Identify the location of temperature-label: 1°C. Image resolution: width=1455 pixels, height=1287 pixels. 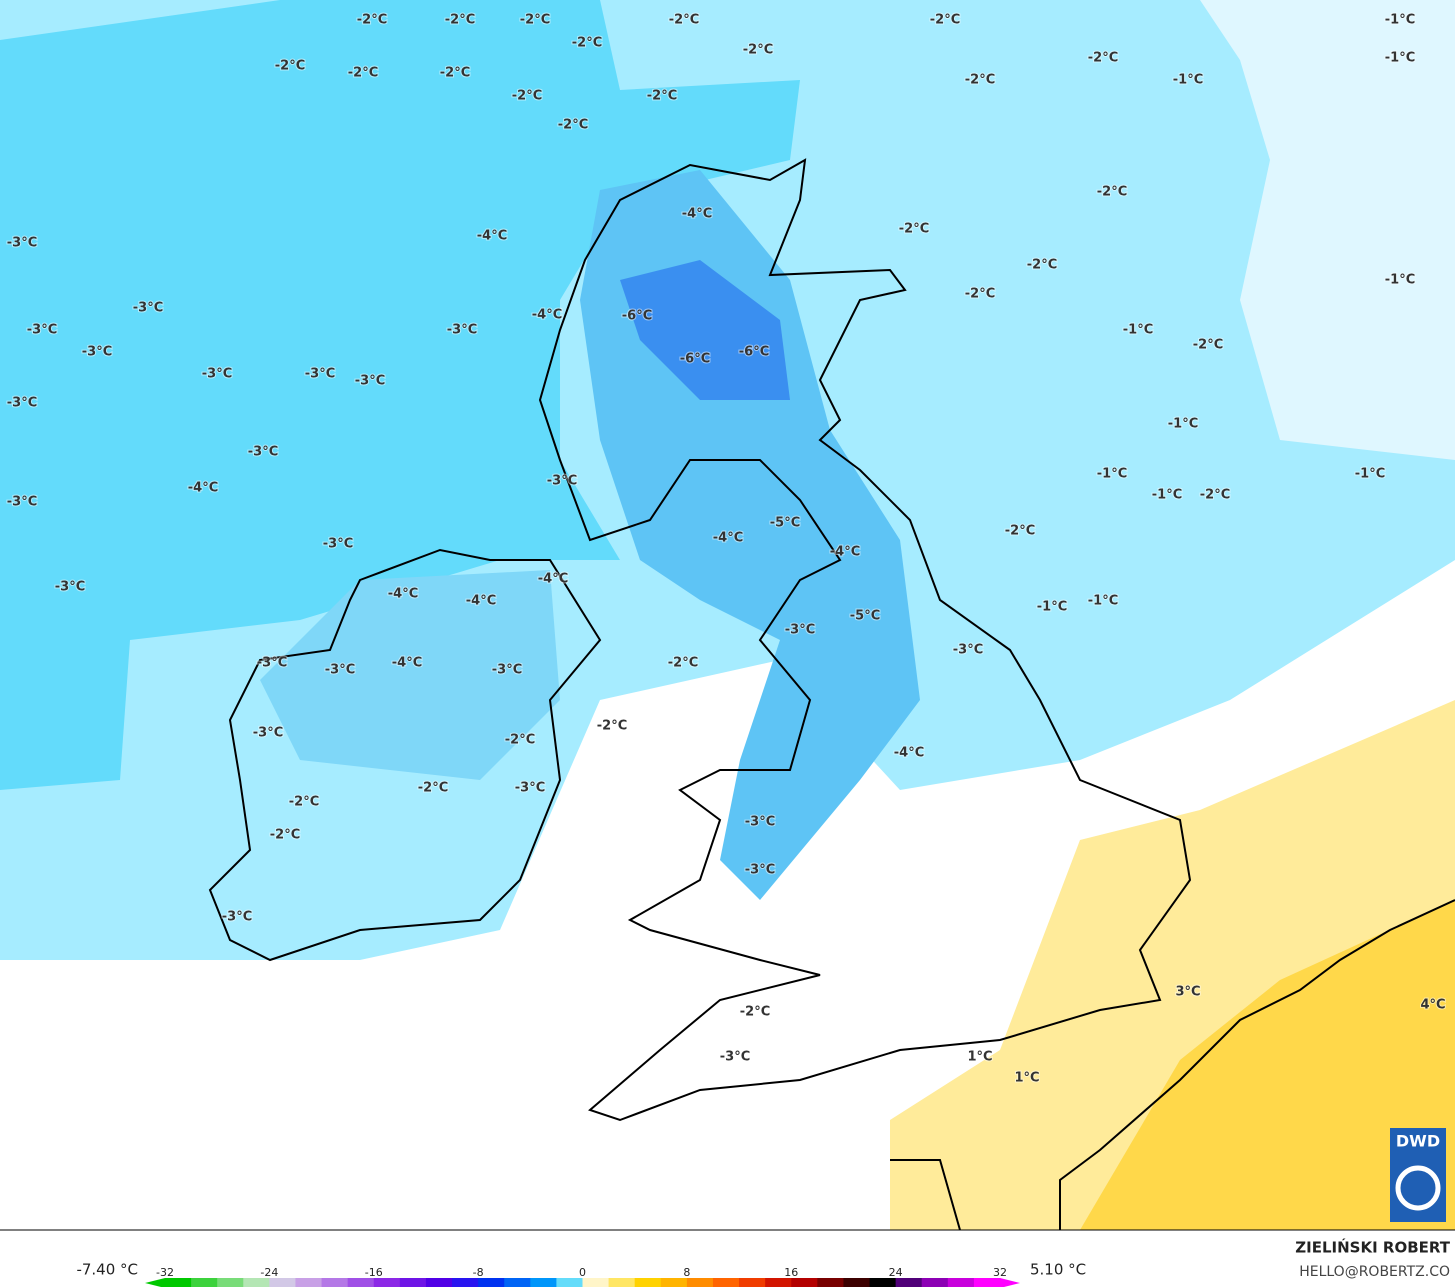
(979, 1057).